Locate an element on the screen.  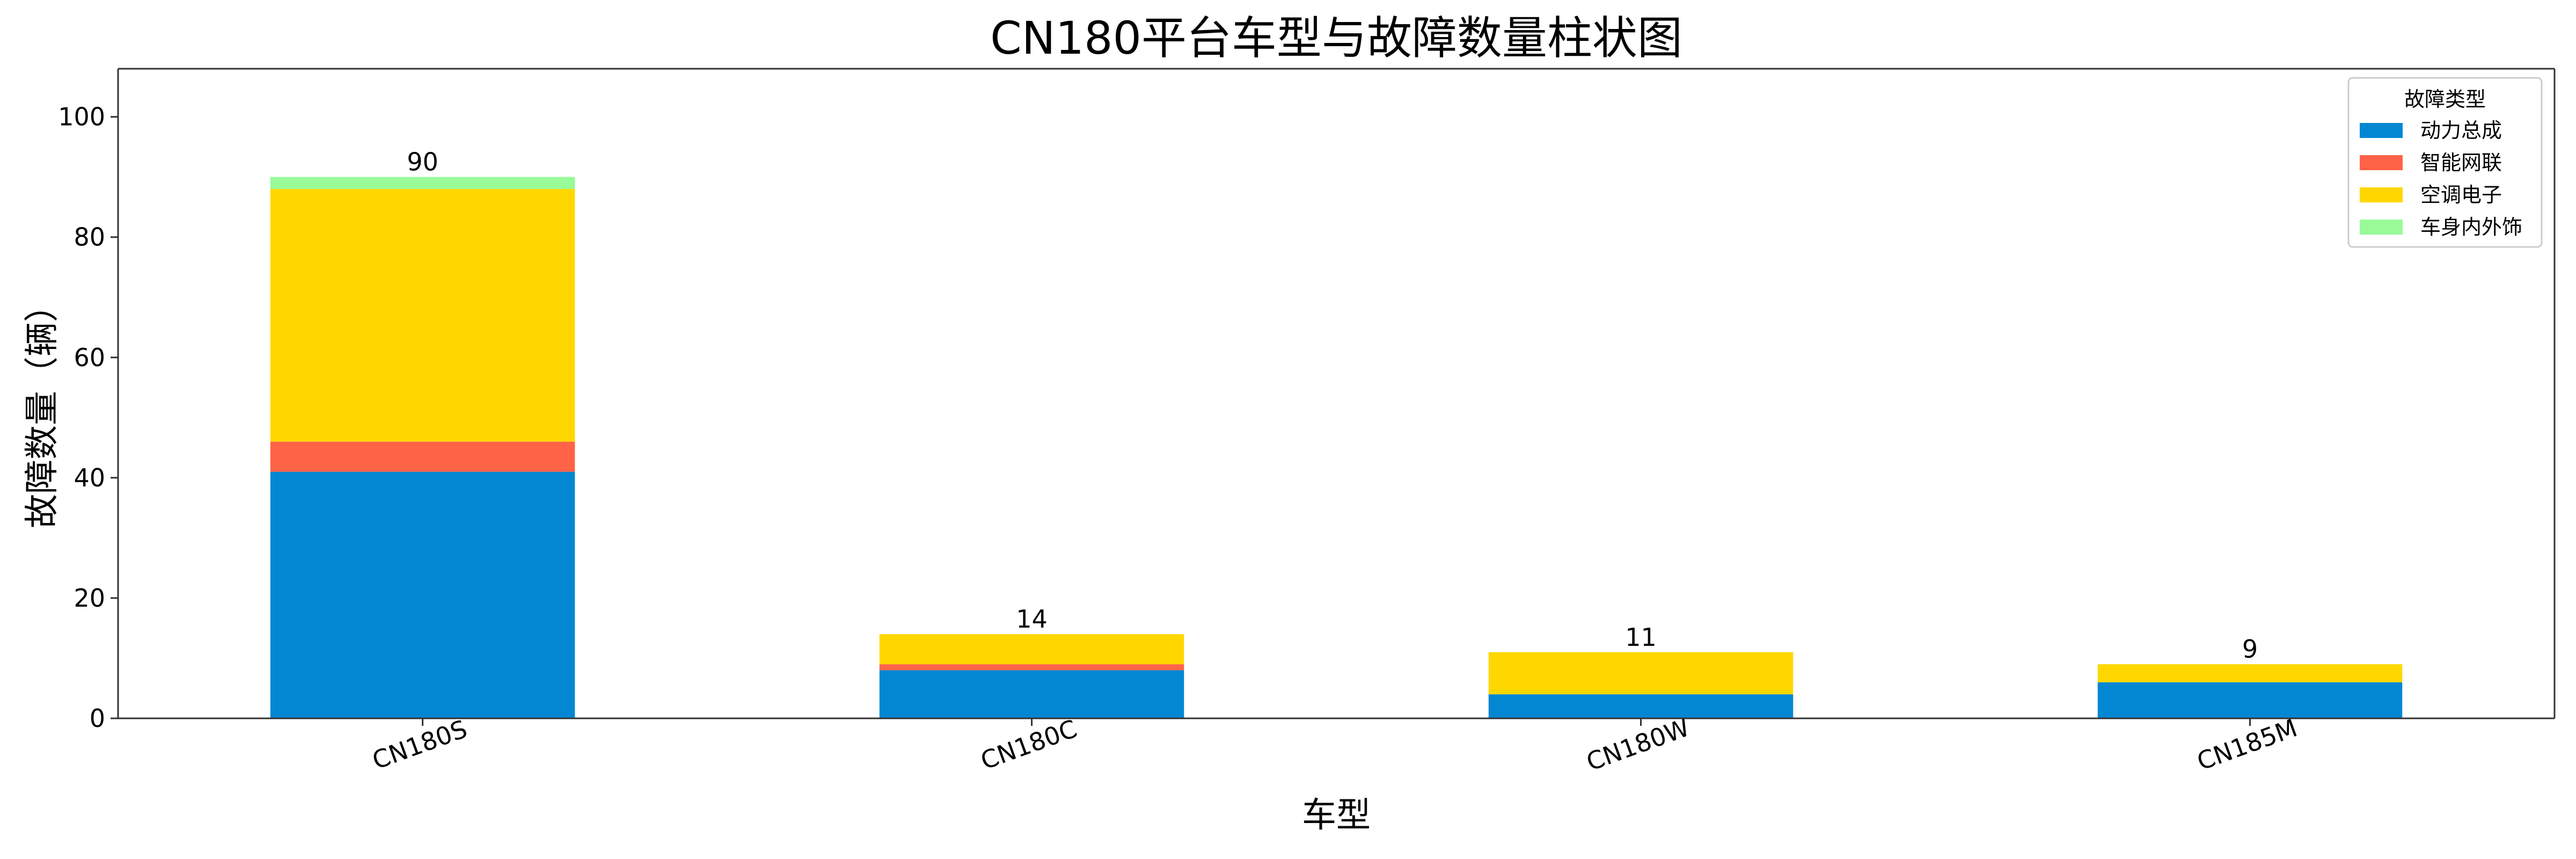
bar-total-label: 14 is located at coordinates (1032, 619).